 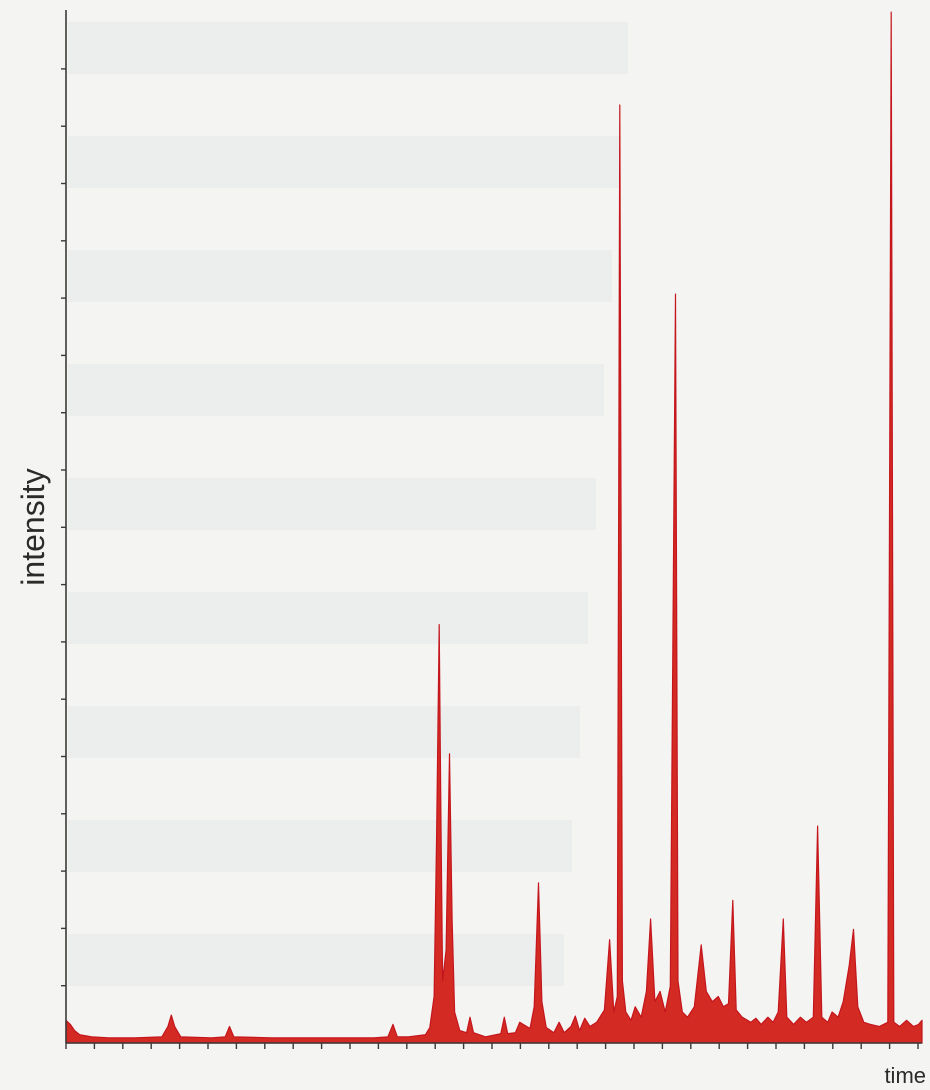 I want to click on y-ticks, so click(x=63, y=527).